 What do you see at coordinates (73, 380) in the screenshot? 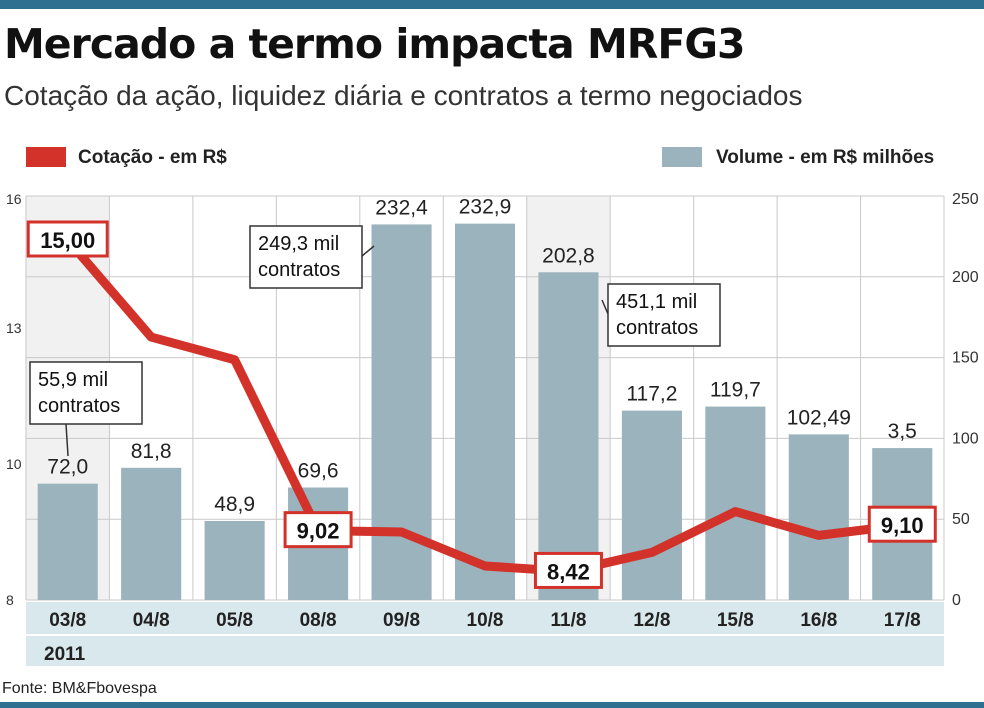
I see `annotation-text: 55,9 mil` at bounding box center [73, 380].